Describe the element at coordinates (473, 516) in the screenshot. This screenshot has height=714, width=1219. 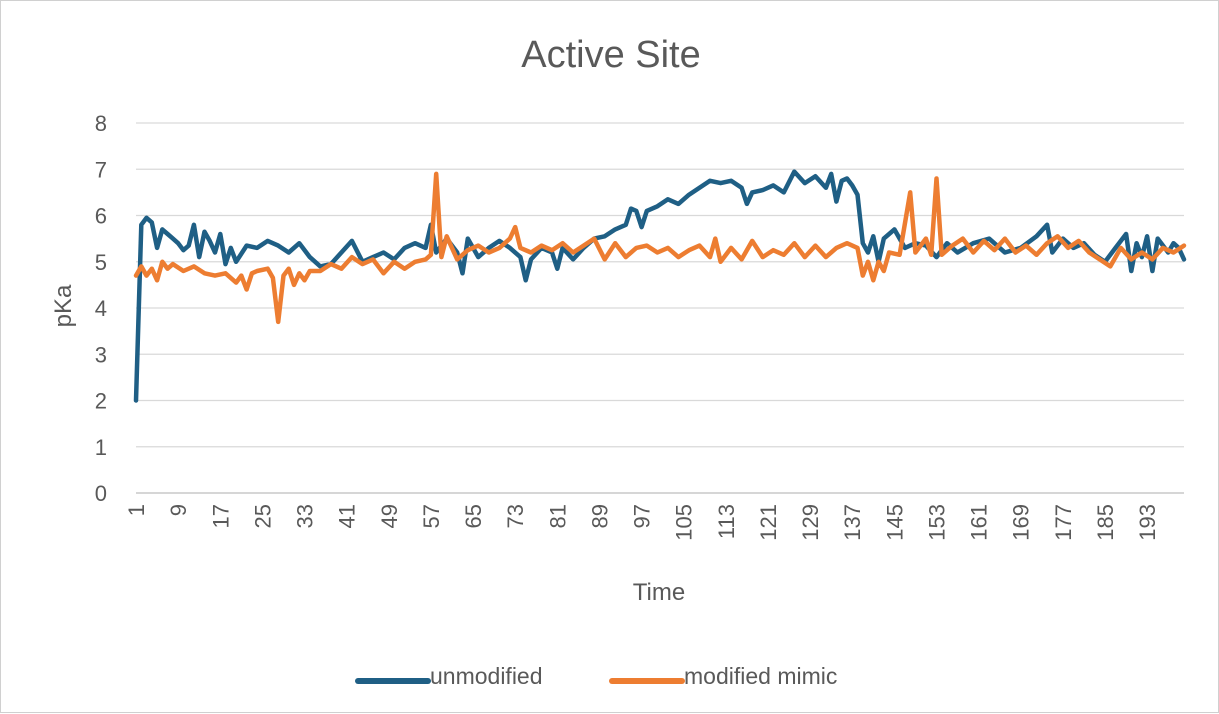
I see `x-tick-label: 65` at that location.